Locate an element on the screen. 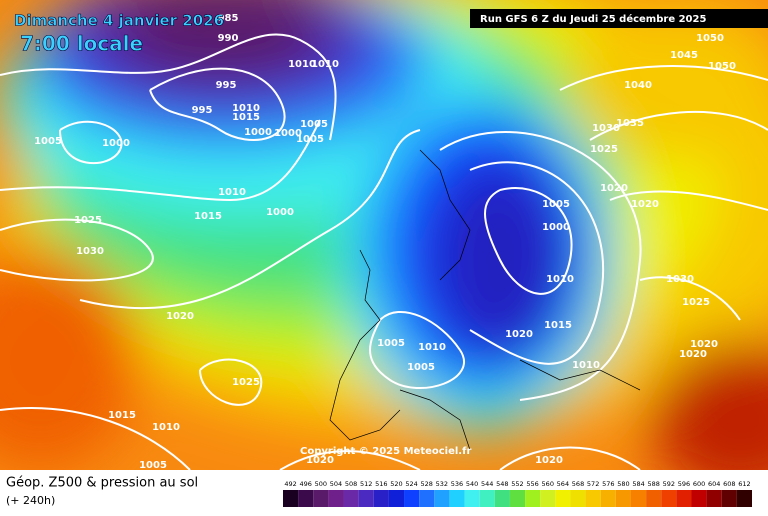 Image resolution: width=768 pixels, height=516 pixels. colorbar-label: 508 is located at coordinates (351, 484).